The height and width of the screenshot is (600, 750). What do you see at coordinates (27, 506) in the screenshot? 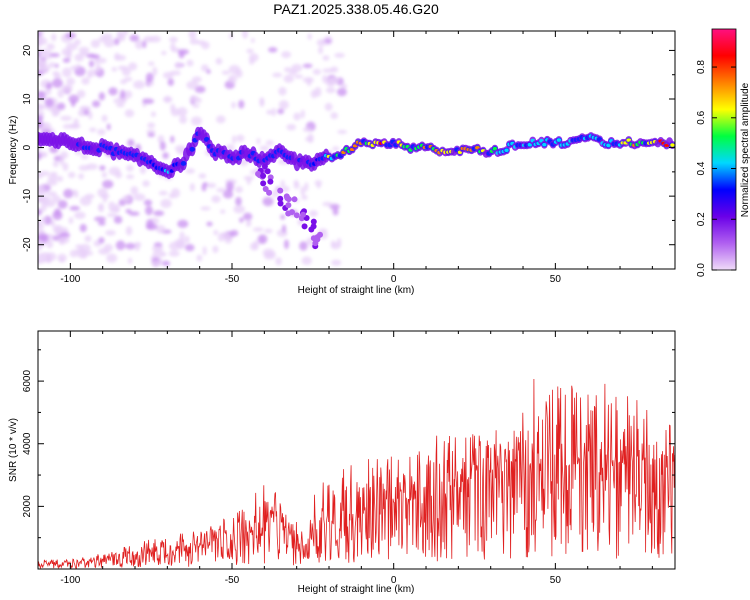
I see `tick-label: 2000` at bounding box center [27, 506].